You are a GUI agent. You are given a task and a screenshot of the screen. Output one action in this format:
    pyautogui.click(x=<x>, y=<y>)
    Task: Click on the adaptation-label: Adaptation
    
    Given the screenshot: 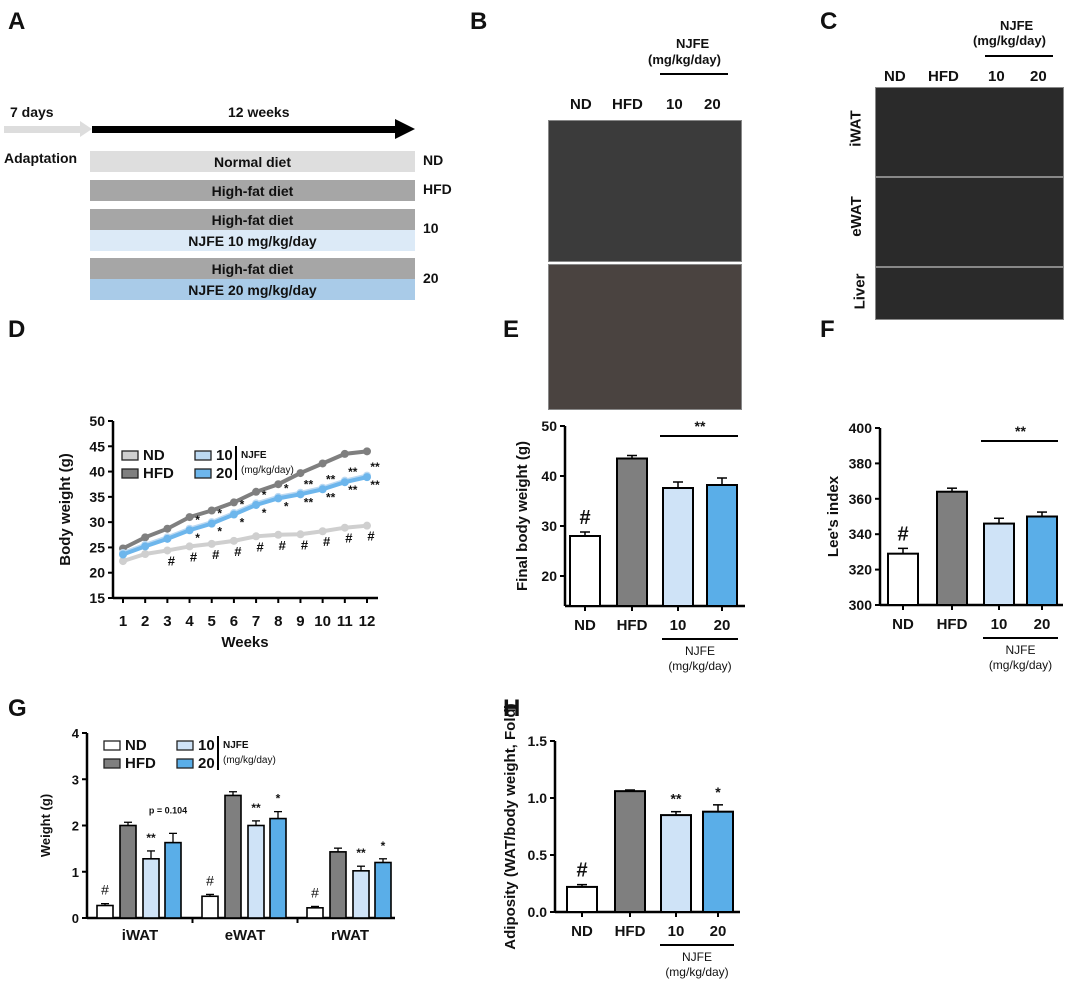 What is the action you would take?
    pyautogui.click(x=41, y=158)
    